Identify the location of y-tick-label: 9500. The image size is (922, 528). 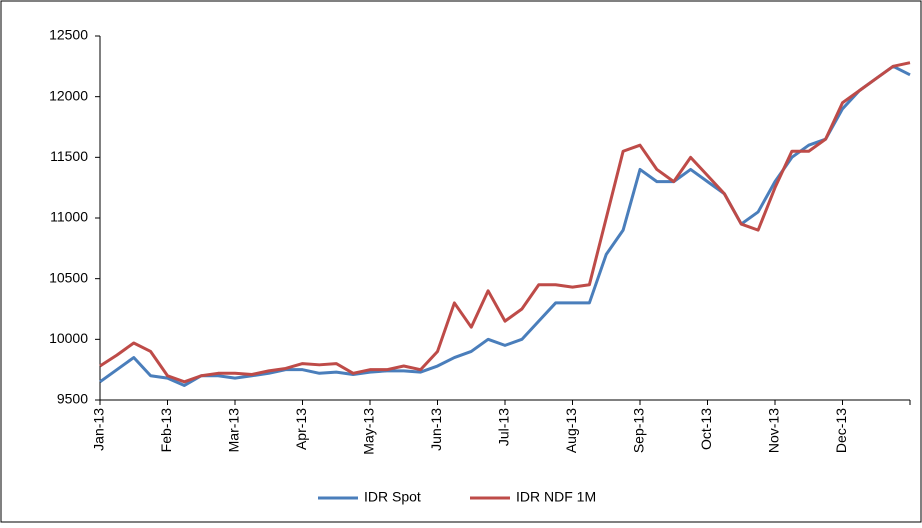
(72, 399).